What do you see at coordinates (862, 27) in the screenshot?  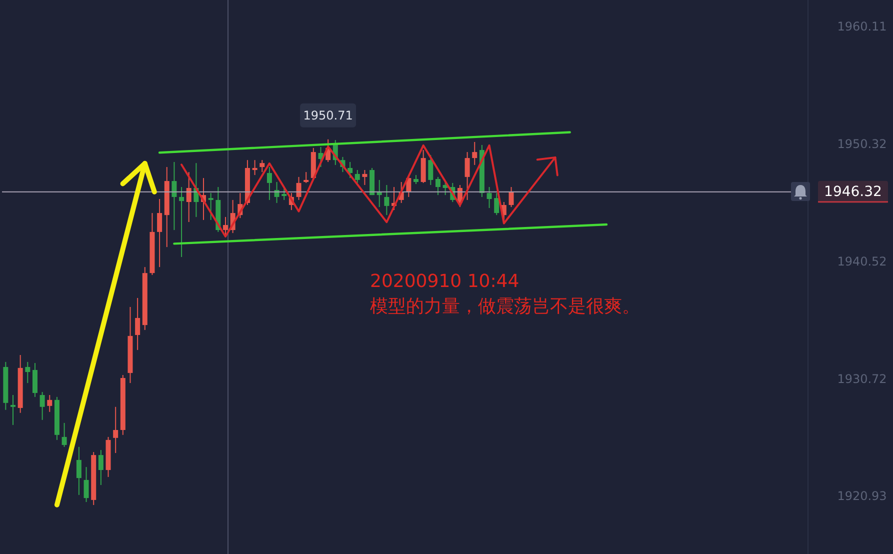 I see `y-tick-label: 1960.11` at bounding box center [862, 27].